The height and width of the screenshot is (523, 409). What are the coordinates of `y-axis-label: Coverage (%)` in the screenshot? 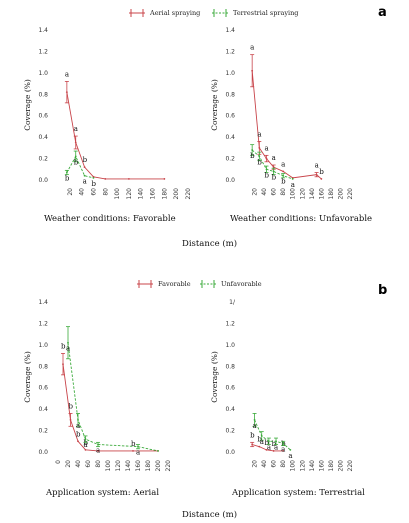 It's located at (214, 377).